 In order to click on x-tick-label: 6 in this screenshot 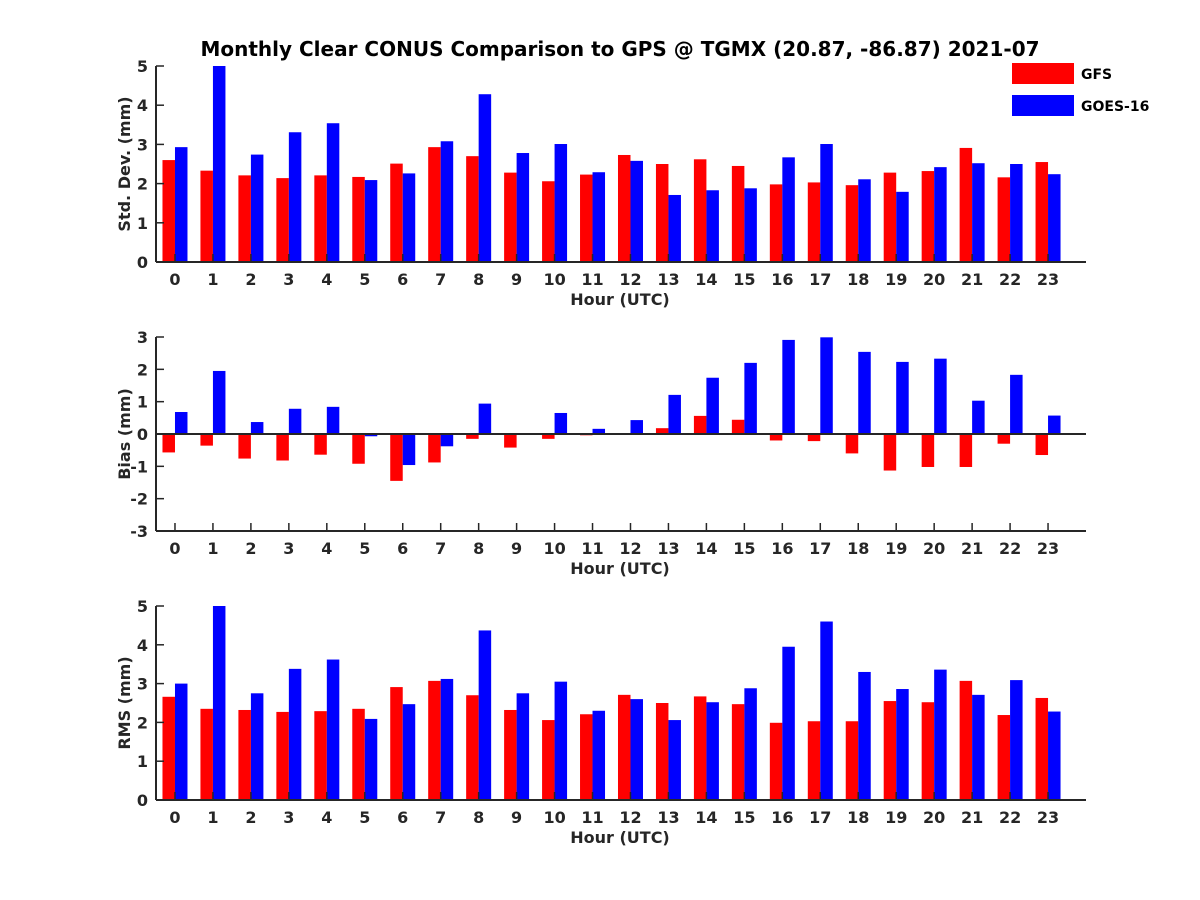, I will do `click(402, 279)`.